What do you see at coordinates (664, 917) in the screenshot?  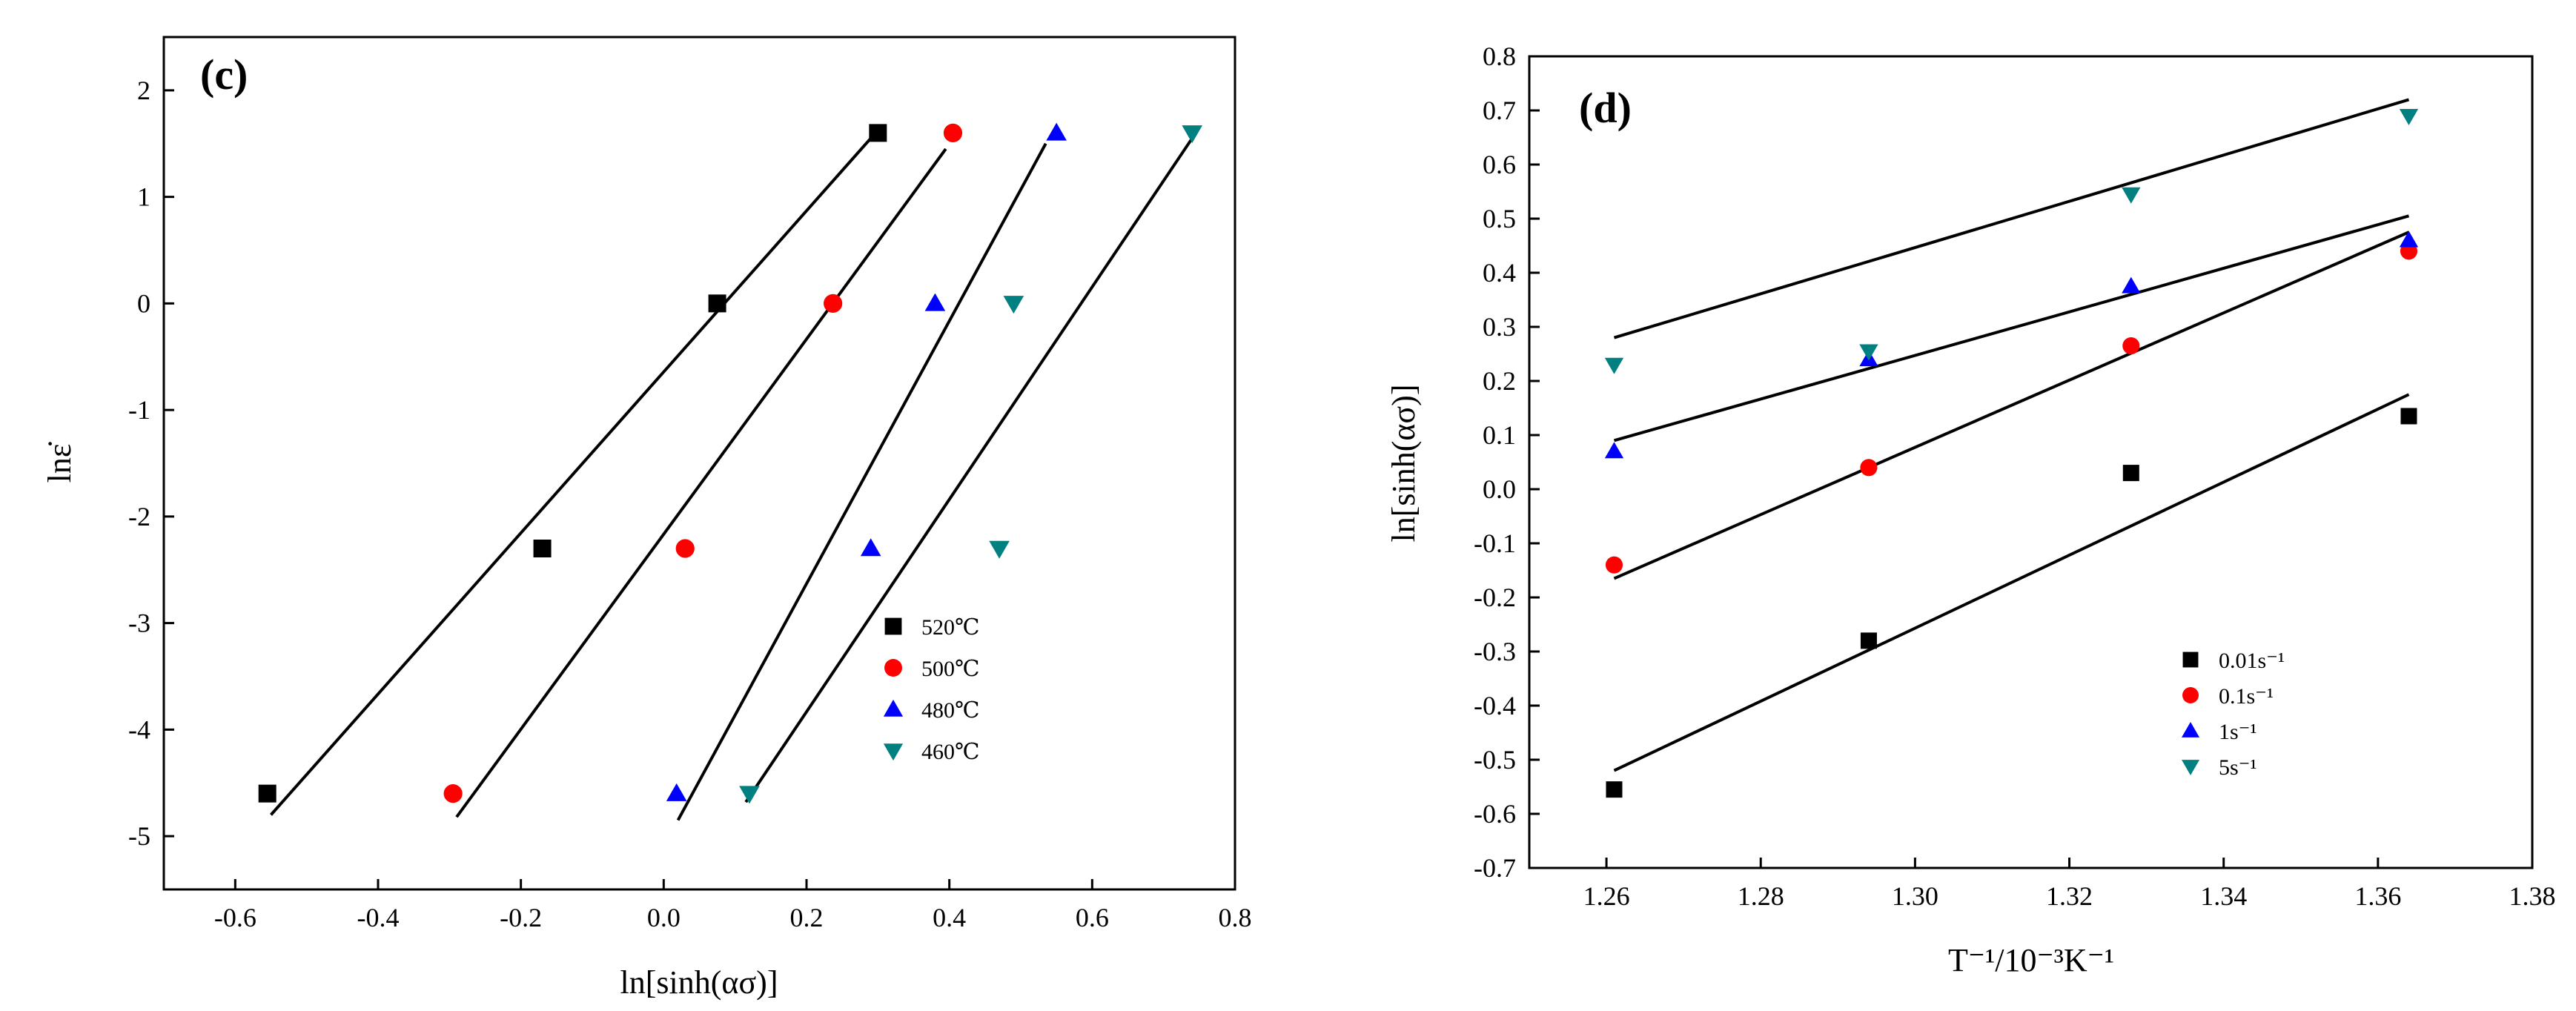 I see `x-tick-label: 0.0` at bounding box center [664, 917].